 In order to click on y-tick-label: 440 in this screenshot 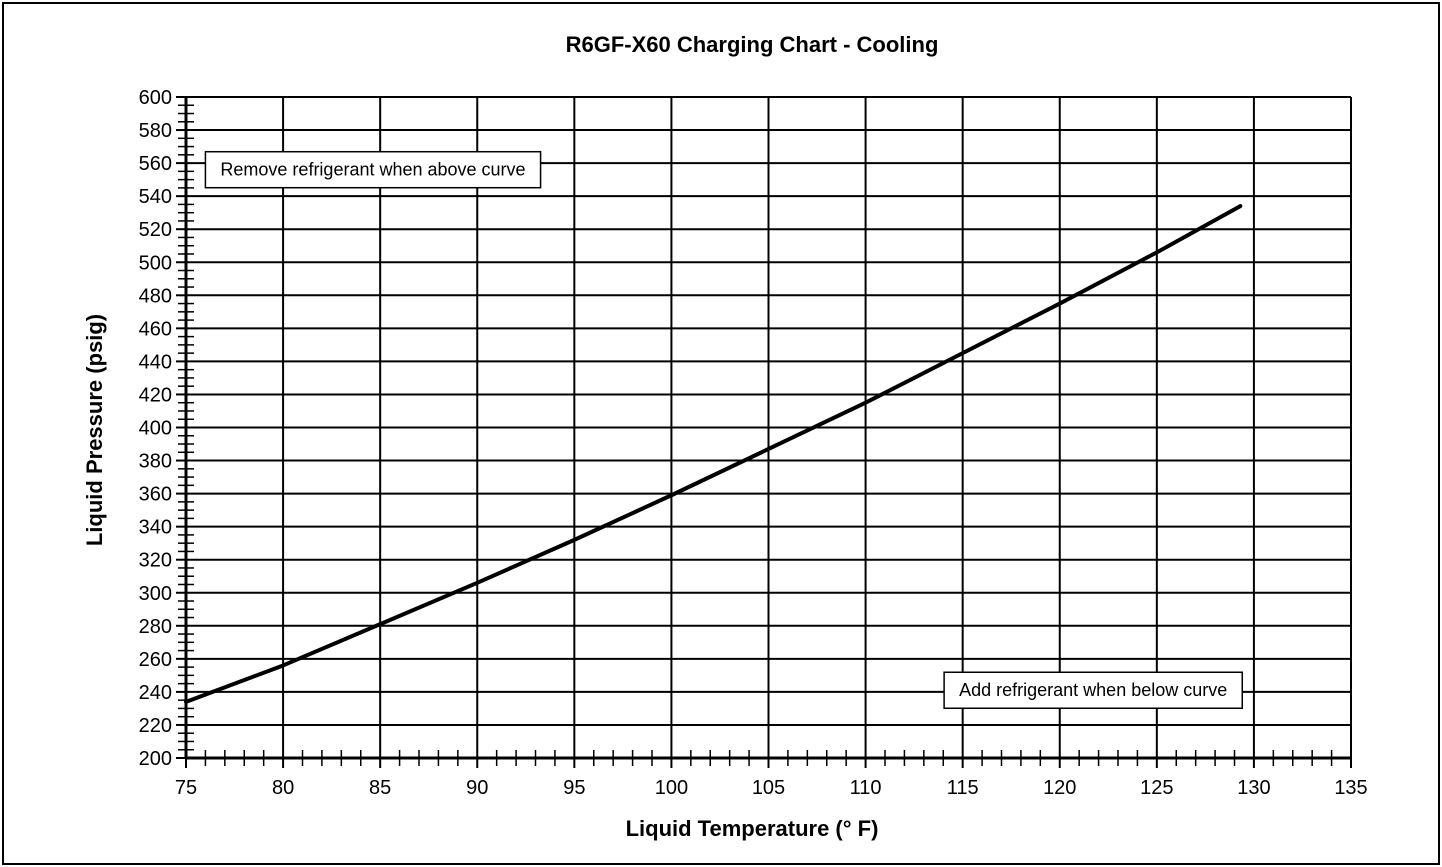, I will do `click(155, 362)`.